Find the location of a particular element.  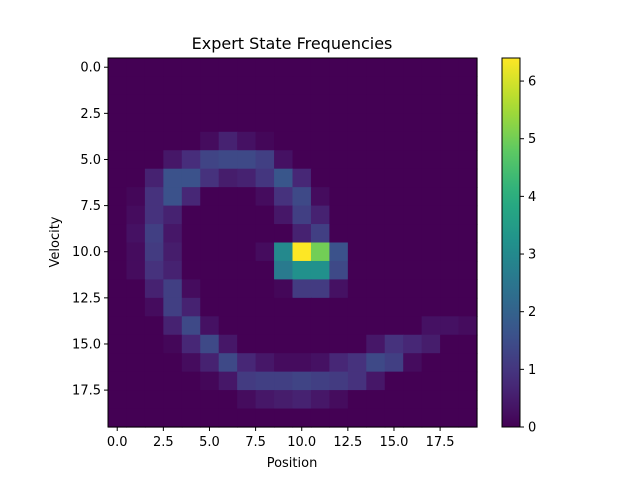

x-tick-label: 10.0 is located at coordinates (301, 442).